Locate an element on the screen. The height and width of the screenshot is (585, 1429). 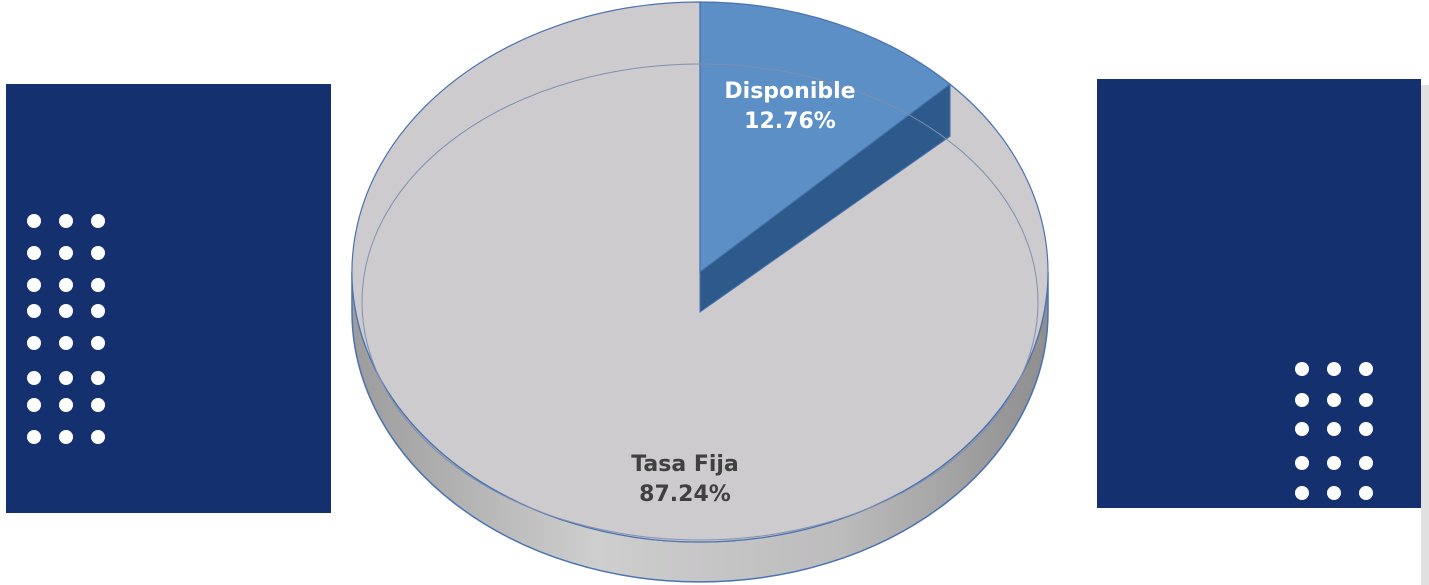
pie-slice is located at coordinates (825, 137).